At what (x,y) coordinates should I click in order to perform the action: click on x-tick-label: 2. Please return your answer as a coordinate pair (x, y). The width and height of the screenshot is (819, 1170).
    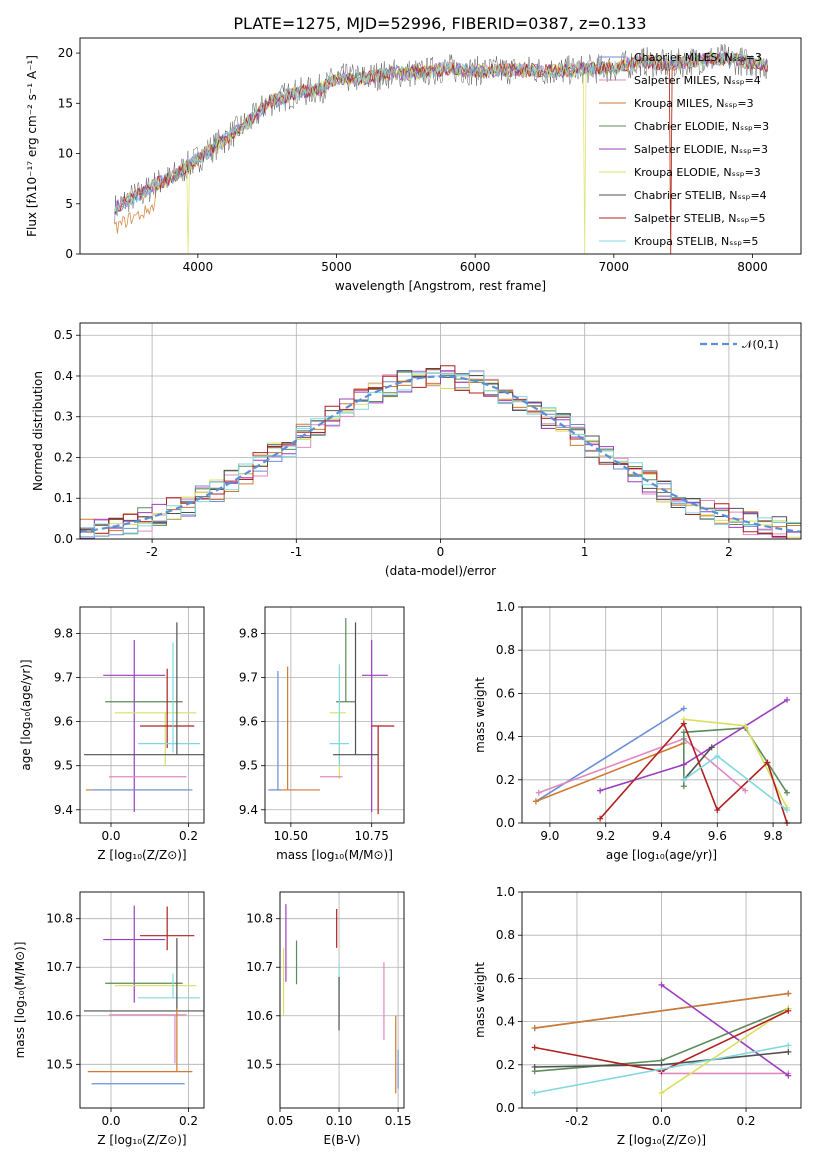
    Looking at the image, I should click on (729, 552).